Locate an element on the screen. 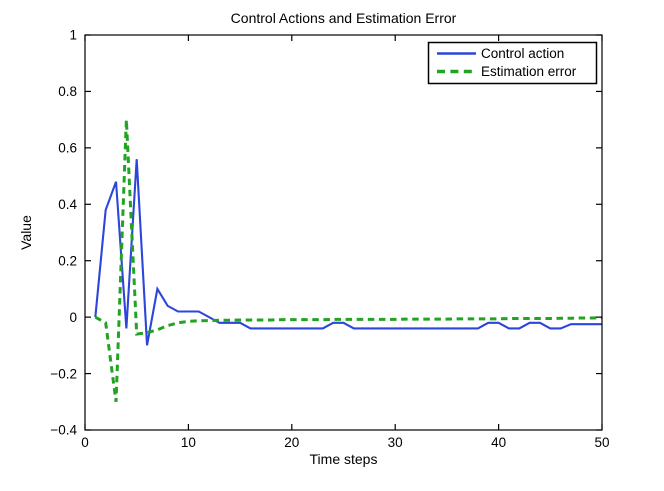 Image resolution: width=664 pixels, height=491 pixels. x-axis-label: Time steps is located at coordinates (344, 459).